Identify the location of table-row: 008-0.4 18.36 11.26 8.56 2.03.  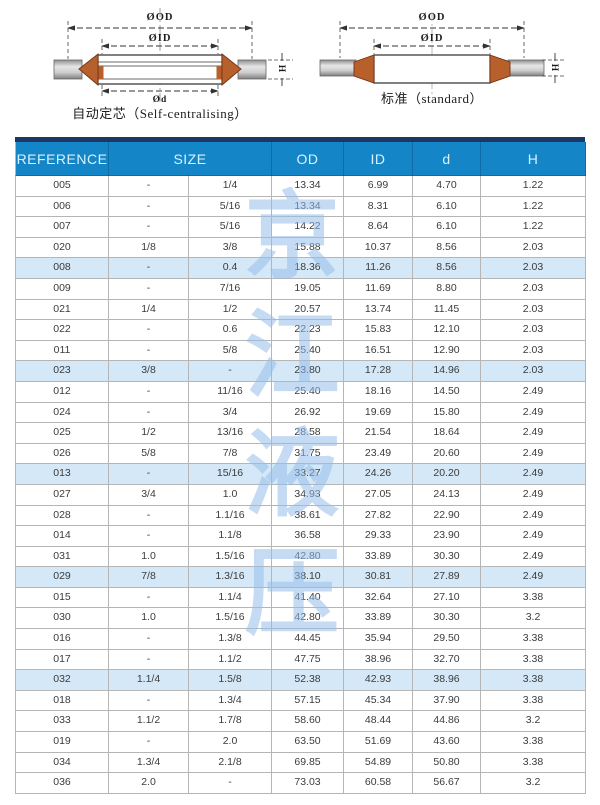
(300, 268).